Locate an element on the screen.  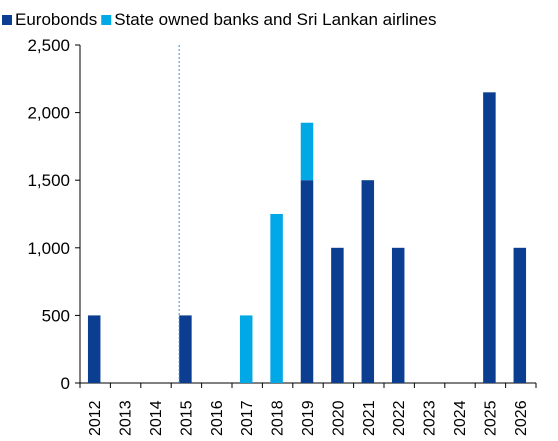
legend-label-0: Eurobonds is located at coordinates (56, 19).